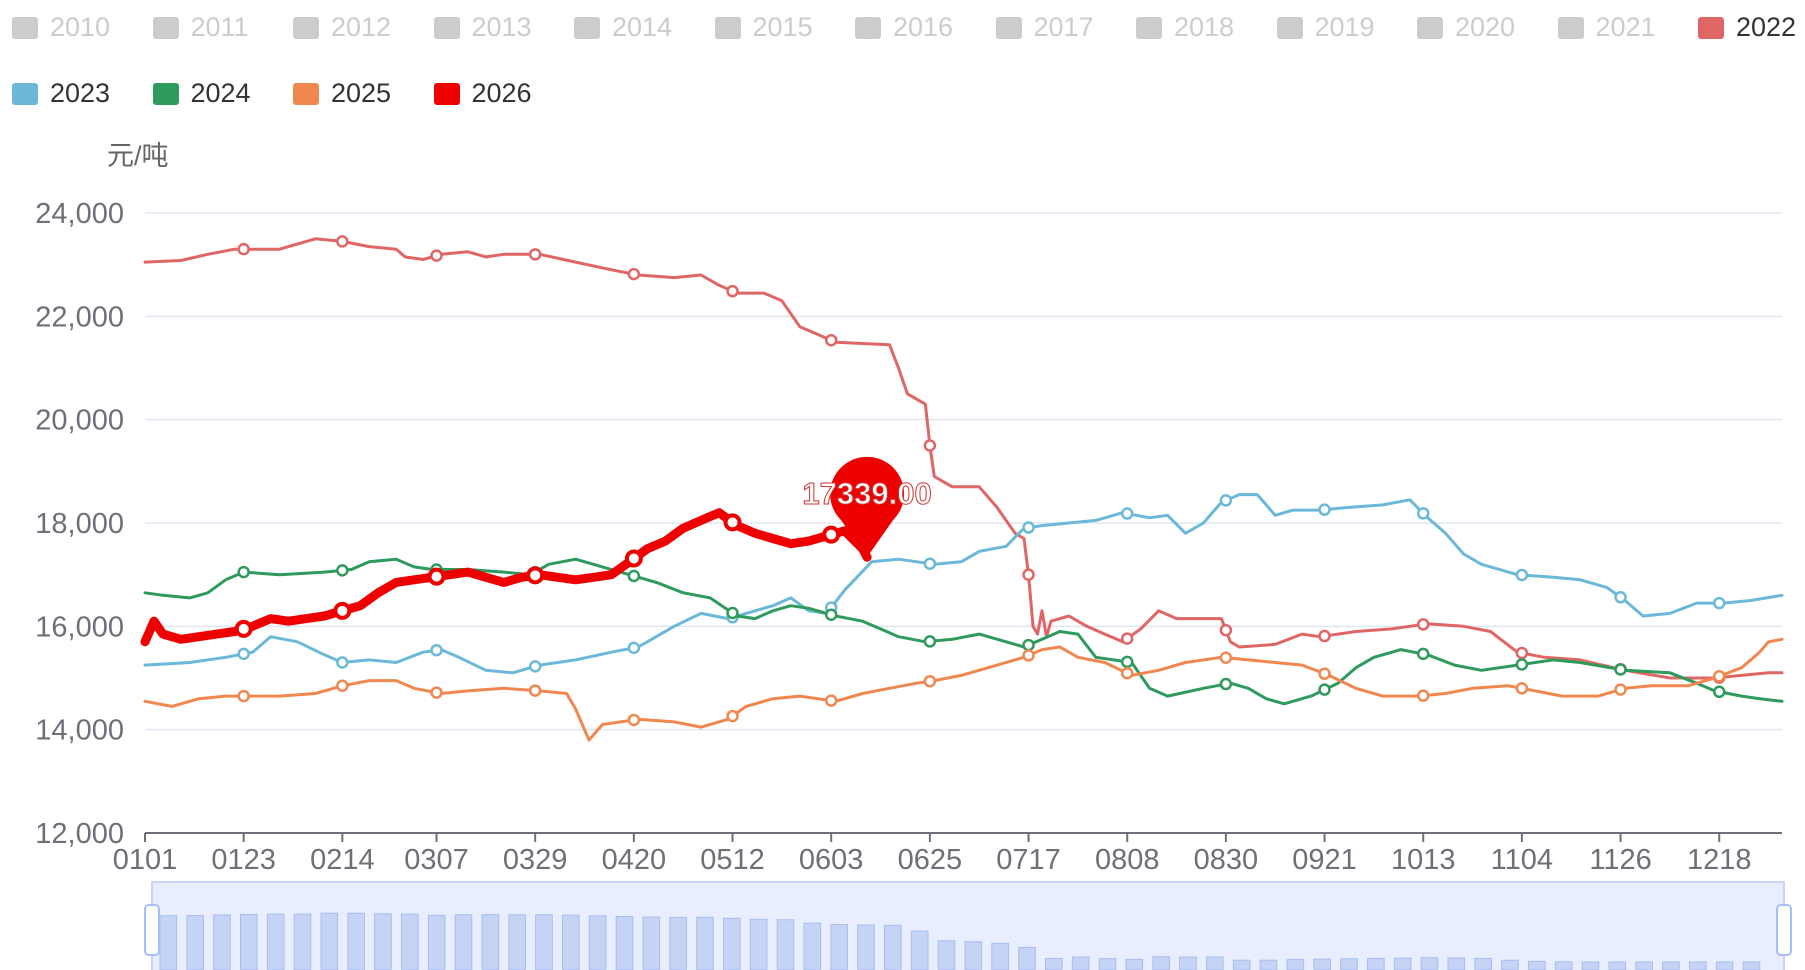 The image size is (1805, 970). Describe the element at coordinates (80, 27) in the screenshot. I see `legend-label: 2010` at that location.